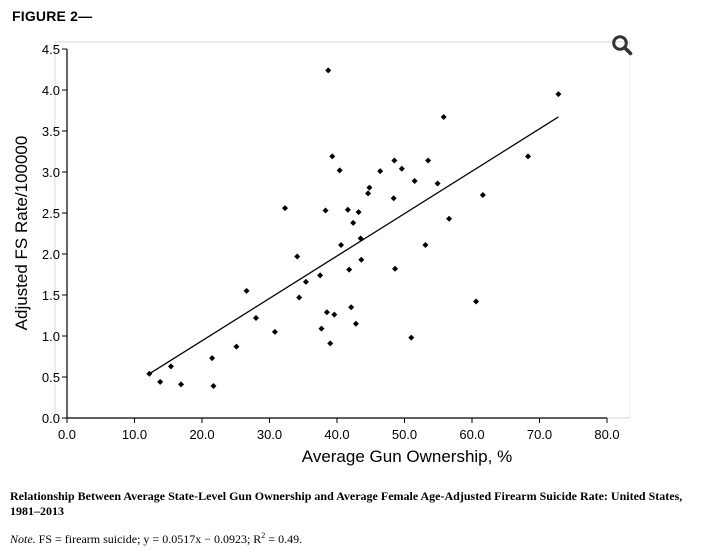 This screenshot has width=720, height=553. Describe the element at coordinates (336, 434) in the screenshot. I see `x-tick-label: 40.0` at that location.